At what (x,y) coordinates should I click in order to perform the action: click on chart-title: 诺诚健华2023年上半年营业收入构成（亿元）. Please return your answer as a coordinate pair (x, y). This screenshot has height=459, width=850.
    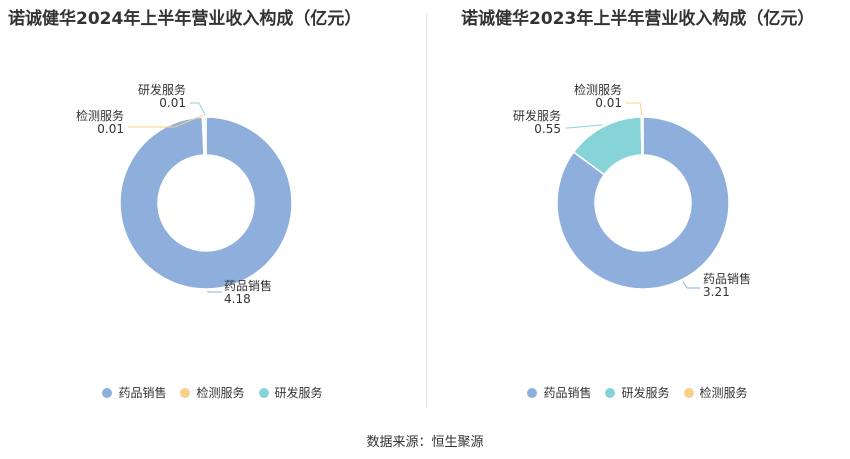
    Looking at the image, I should click on (638, 19).